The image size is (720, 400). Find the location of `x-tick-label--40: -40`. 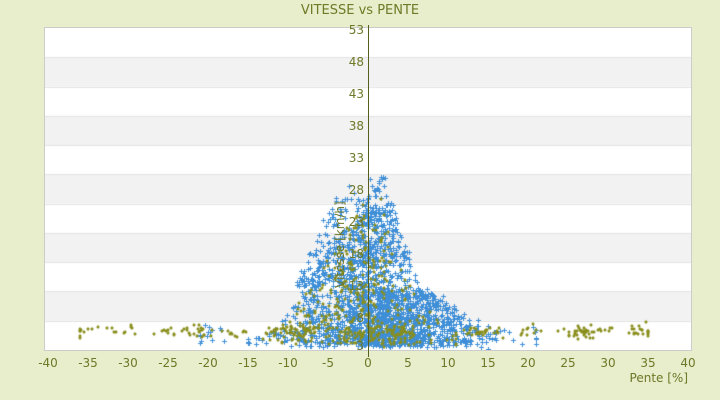

x-tick-label--40: -40 is located at coordinates (48, 363).